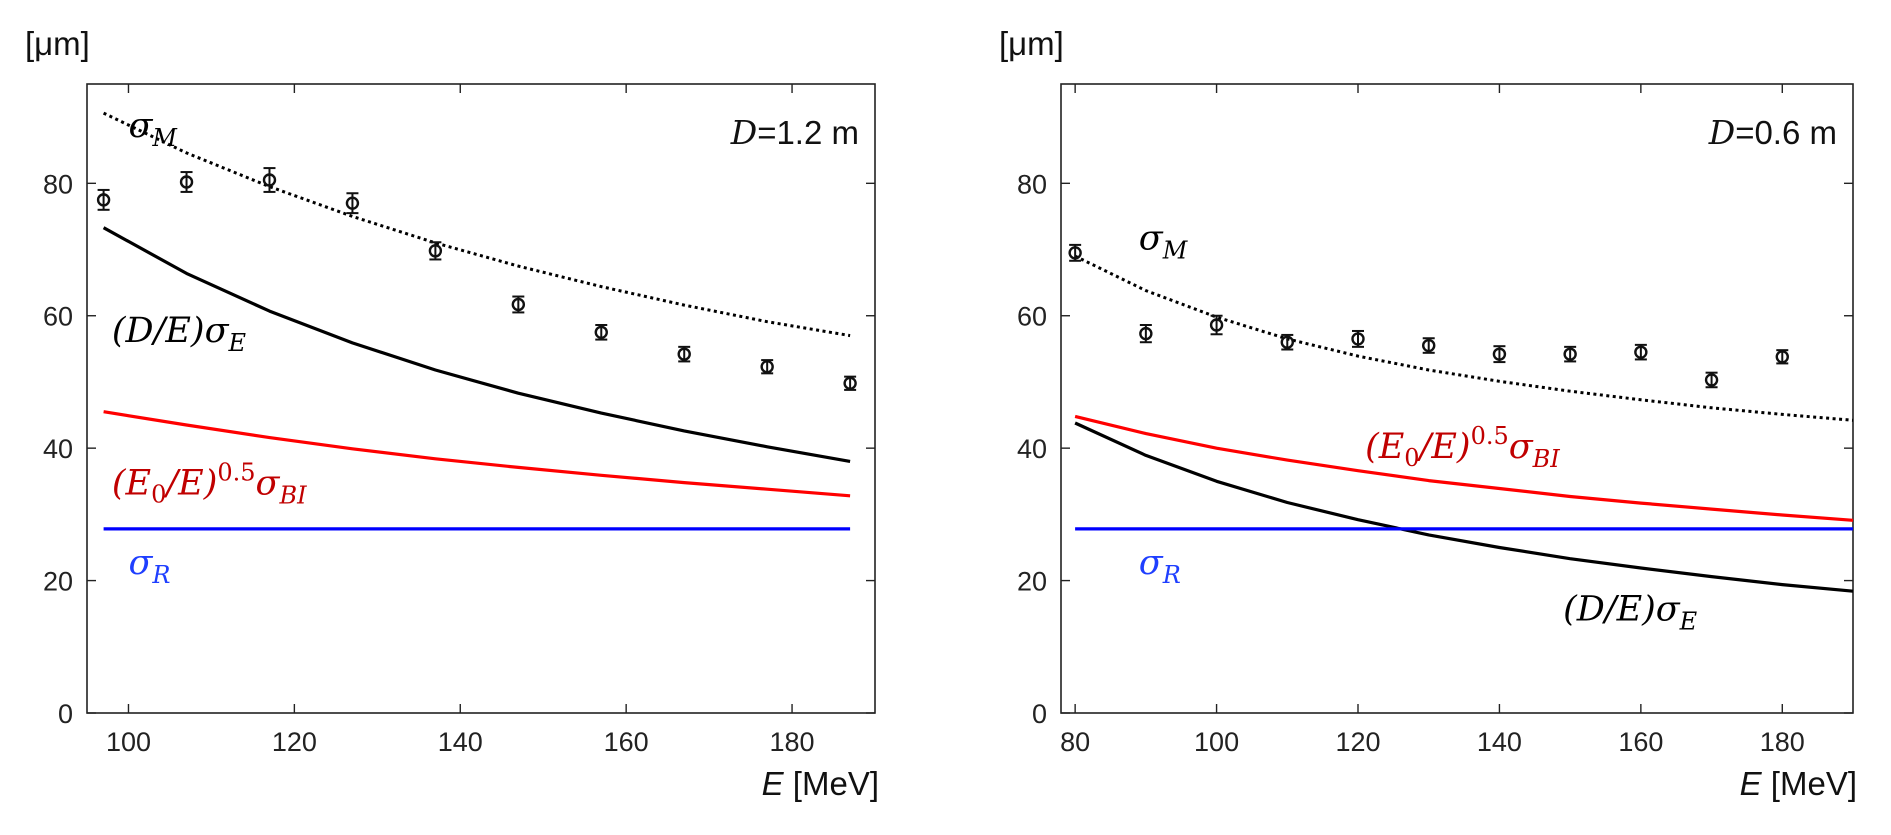 This screenshot has height=835, width=1891. What do you see at coordinates (1075, 742) in the screenshot?
I see `x-tick-label: 80` at bounding box center [1075, 742].